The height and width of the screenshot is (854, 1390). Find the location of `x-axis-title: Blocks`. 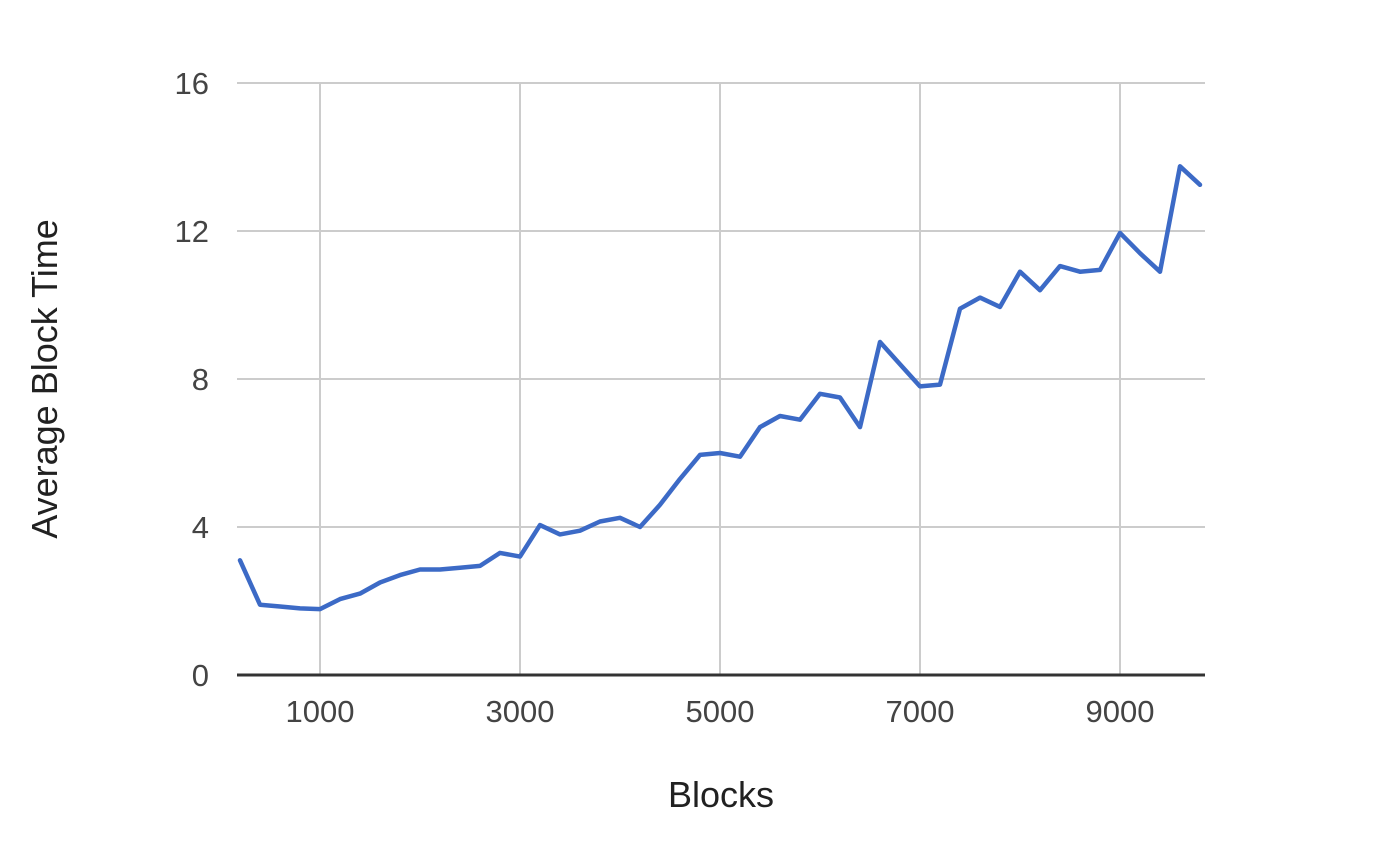

x-axis-title: Blocks is located at coordinates (721, 794).